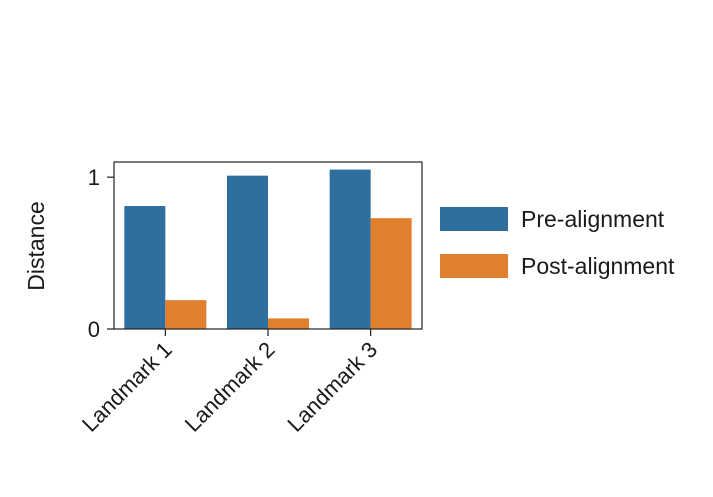  Describe the element at coordinates (94, 329) in the screenshot. I see `y-tick-label-0: 0` at that location.